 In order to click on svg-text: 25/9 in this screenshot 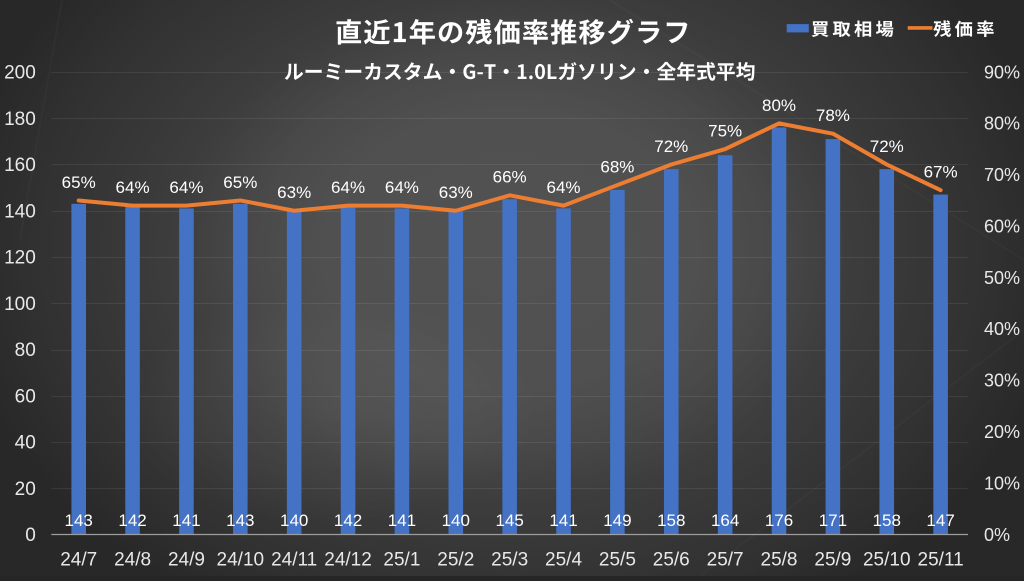, I will do `click(832, 559)`.